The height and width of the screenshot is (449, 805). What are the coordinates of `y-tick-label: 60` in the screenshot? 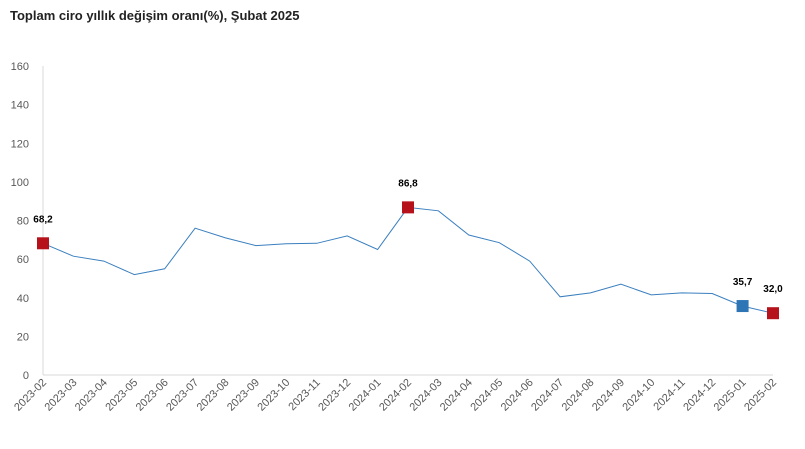 It's located at (23, 260).